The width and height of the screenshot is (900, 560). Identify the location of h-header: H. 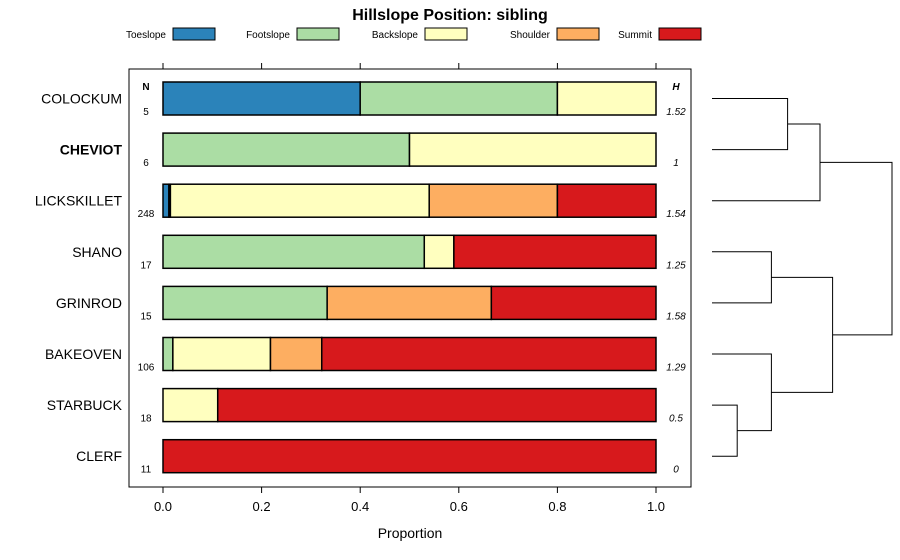
(676, 87).